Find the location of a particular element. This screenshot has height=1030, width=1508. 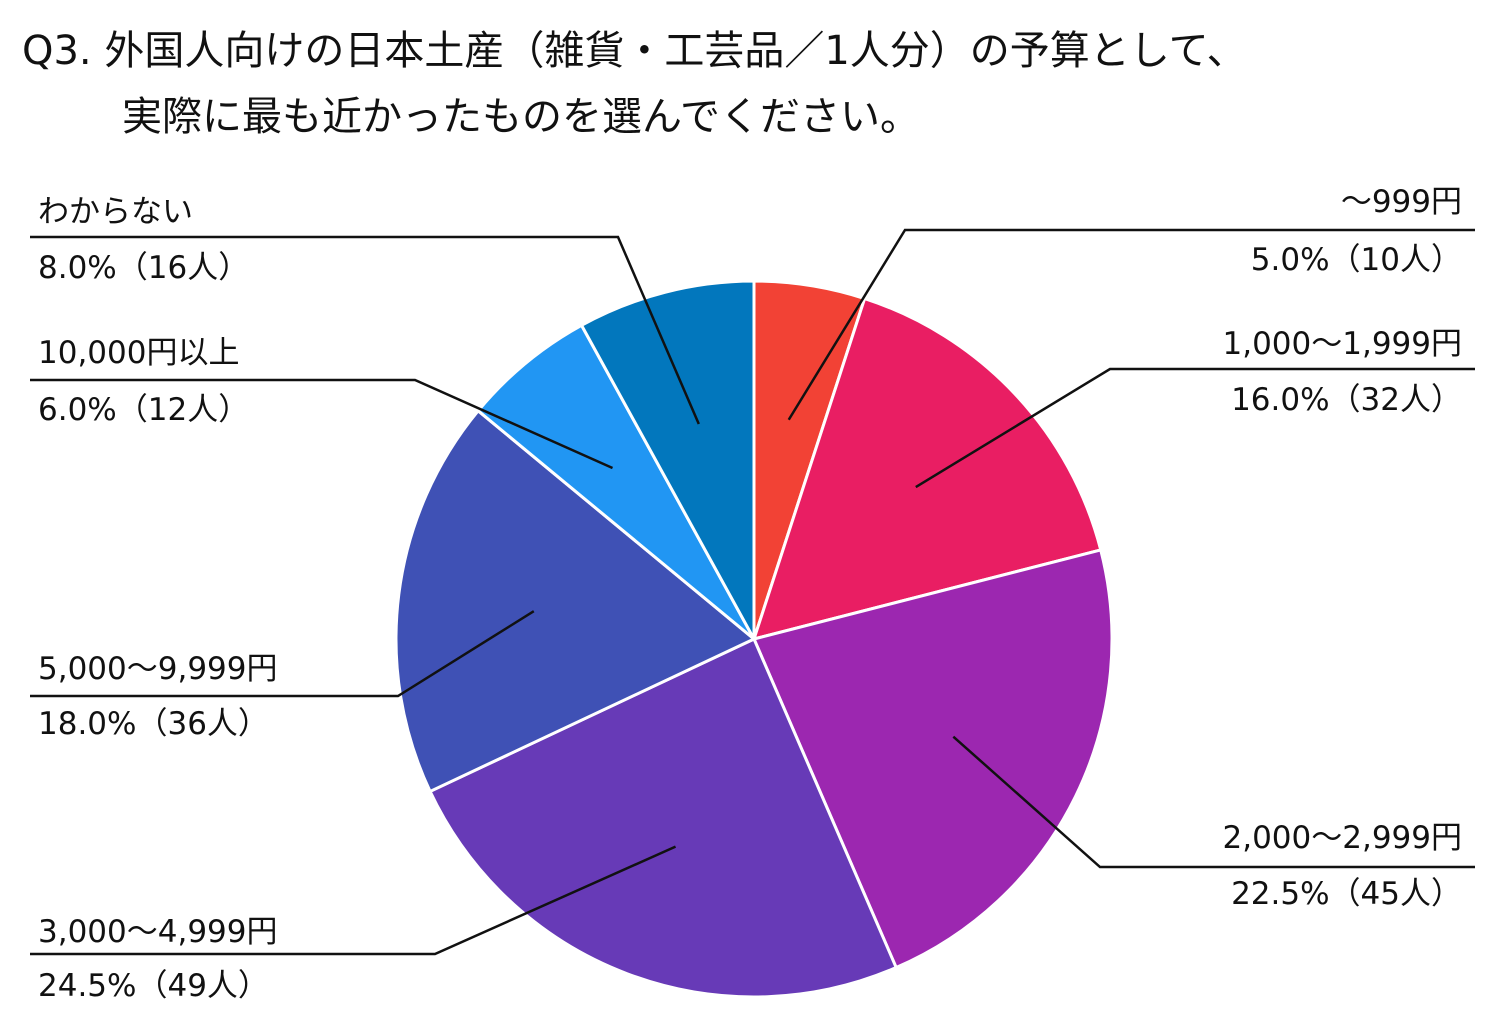

slice-category-label: 5,000～9,999円 is located at coordinates (158, 669).